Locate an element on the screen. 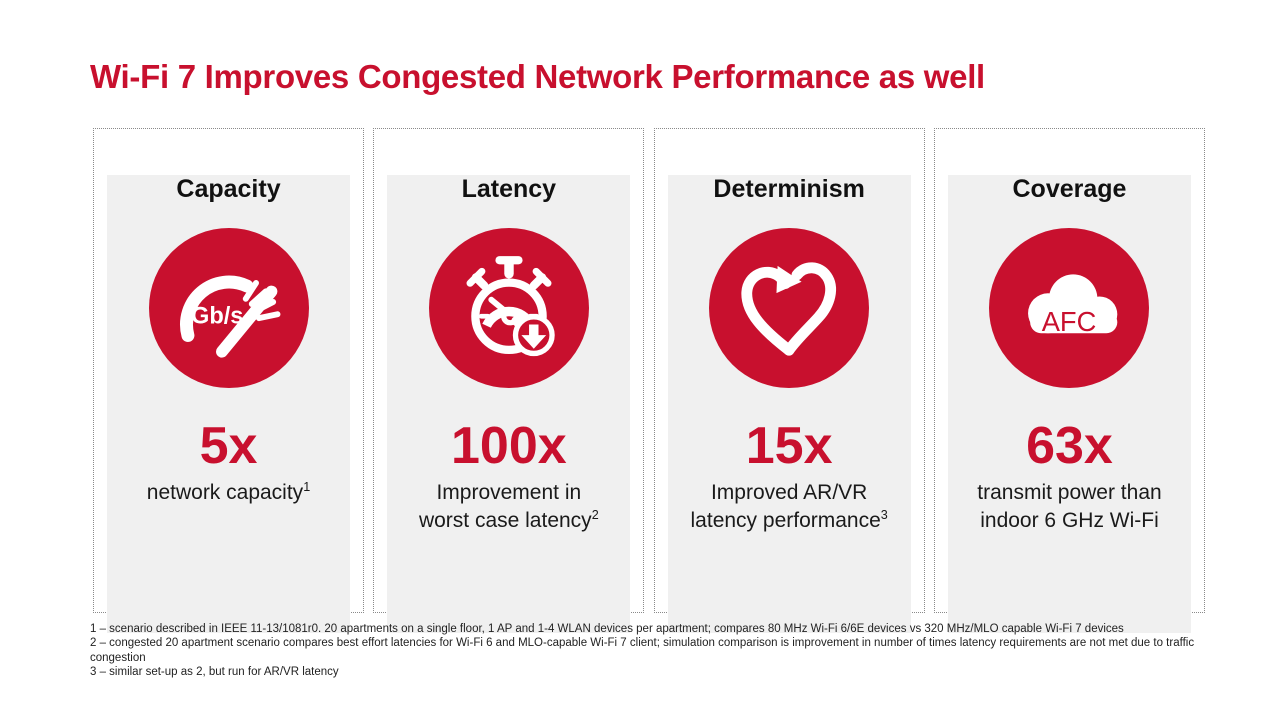  coverage-icon-circle: AFC is located at coordinates (1069, 308).